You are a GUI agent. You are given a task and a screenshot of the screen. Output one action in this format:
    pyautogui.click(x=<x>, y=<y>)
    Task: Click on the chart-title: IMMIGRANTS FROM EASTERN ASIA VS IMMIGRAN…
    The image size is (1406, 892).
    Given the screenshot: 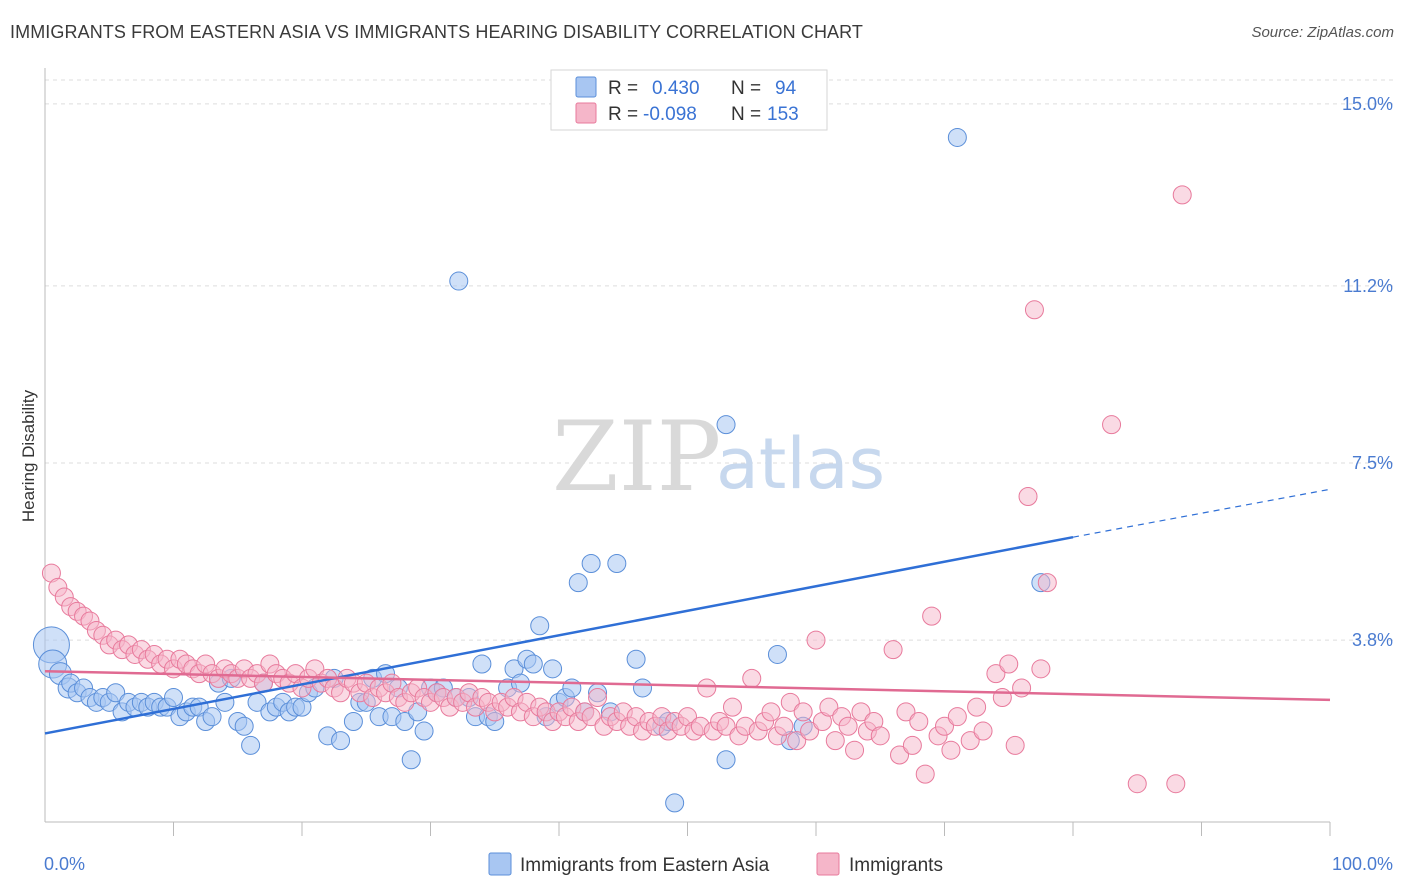 What is the action you would take?
    pyautogui.click(x=437, y=32)
    